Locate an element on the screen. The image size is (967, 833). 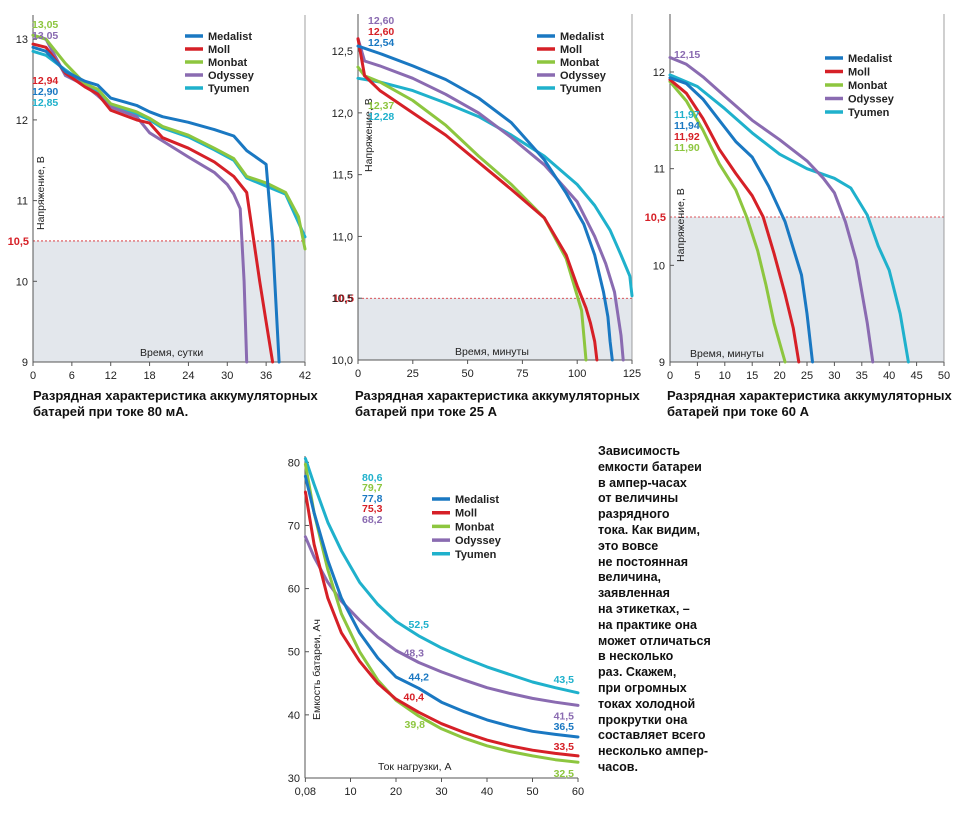
x-tick-label: 12 is located at coordinates (111, 376).